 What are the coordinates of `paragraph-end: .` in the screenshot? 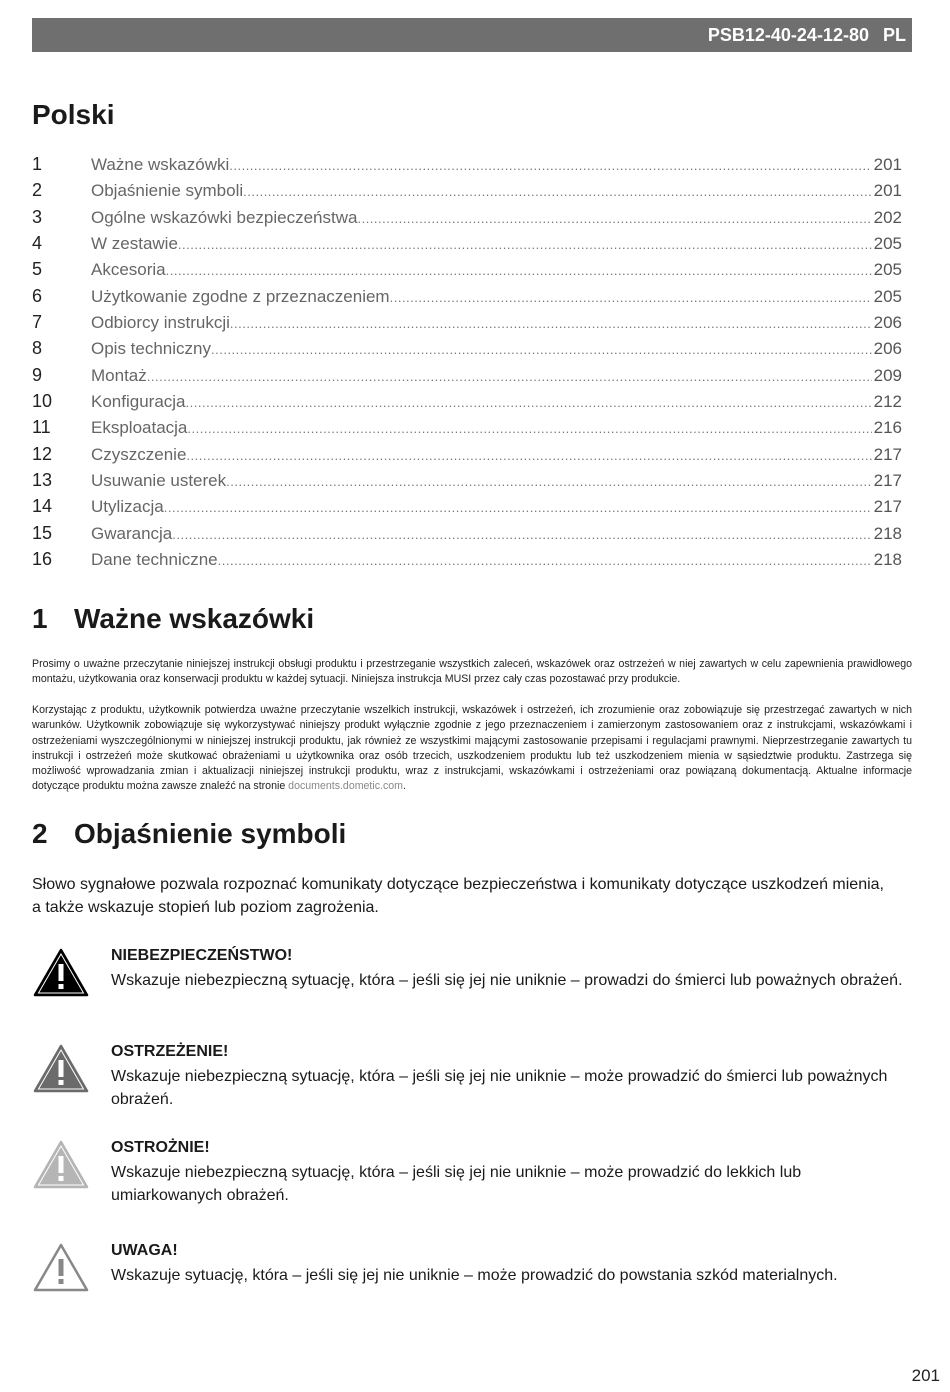 It's located at (404, 786).